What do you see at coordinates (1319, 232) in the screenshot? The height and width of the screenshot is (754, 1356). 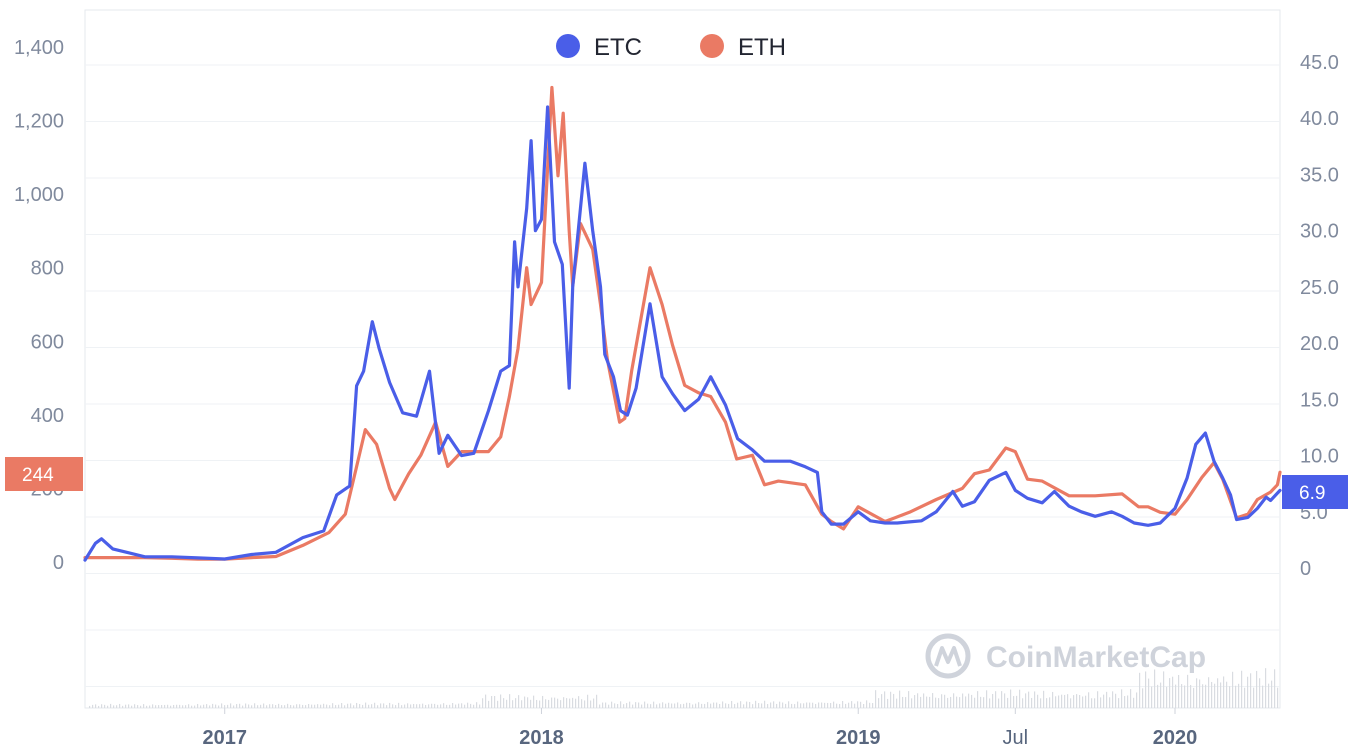 I see `right-tick-label: 30.0` at bounding box center [1319, 232].